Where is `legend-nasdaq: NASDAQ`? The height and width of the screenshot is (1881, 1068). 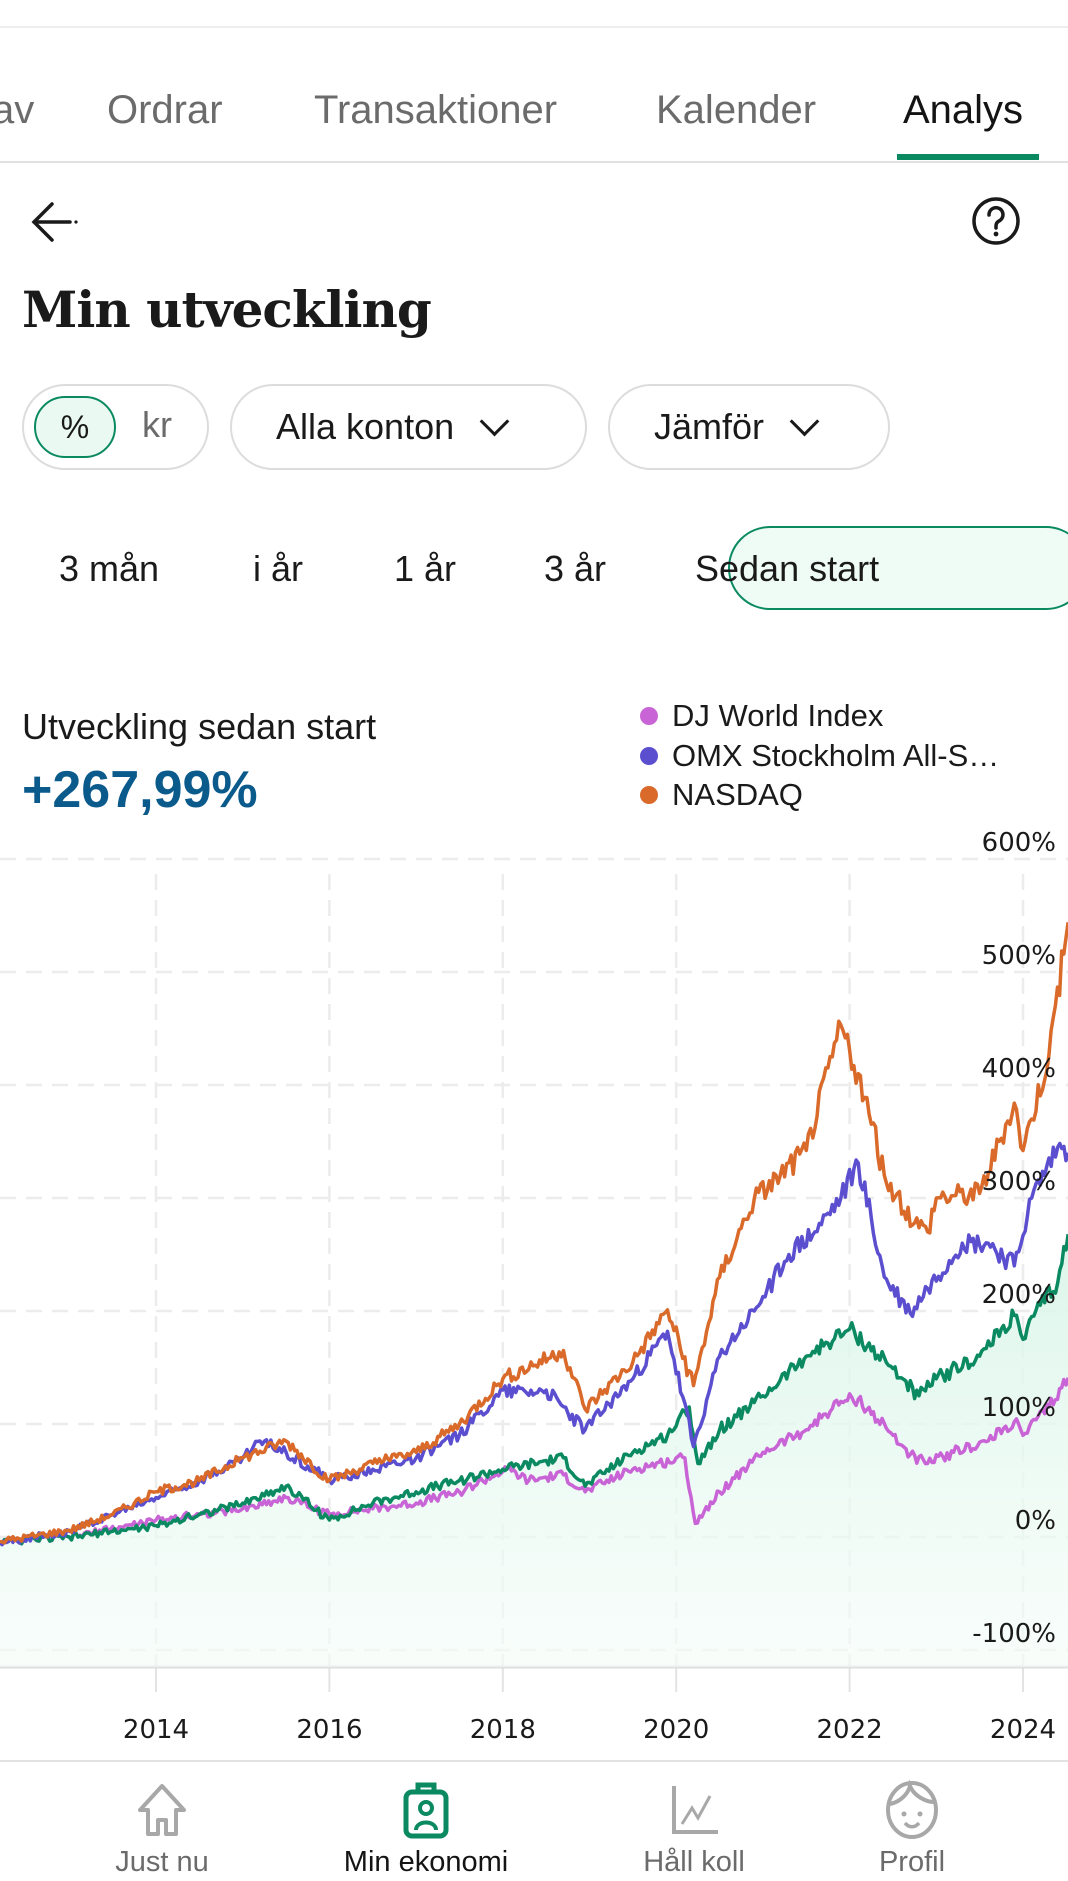 legend-nasdaq: NASDAQ is located at coordinates (721, 795).